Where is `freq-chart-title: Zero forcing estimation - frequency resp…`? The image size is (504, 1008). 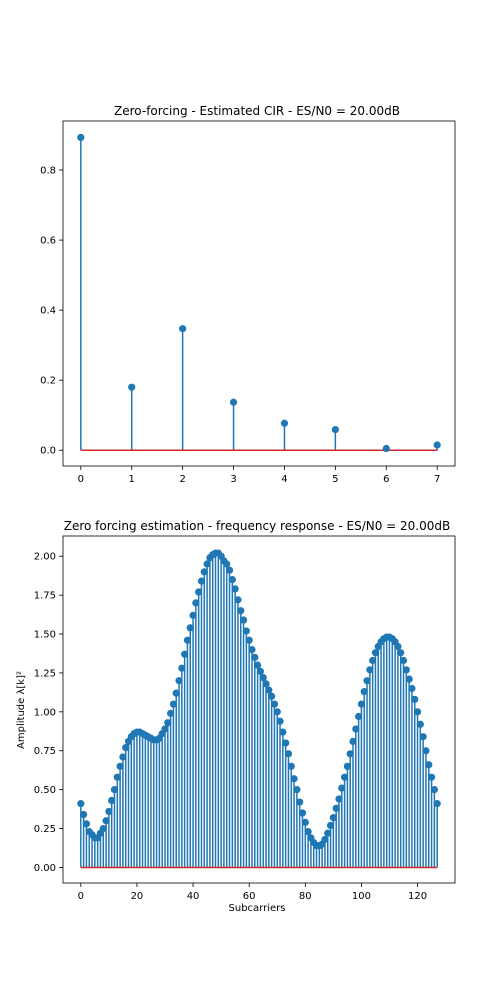 freq-chart-title: Zero forcing estimation - frequency resp… is located at coordinates (257, 526).